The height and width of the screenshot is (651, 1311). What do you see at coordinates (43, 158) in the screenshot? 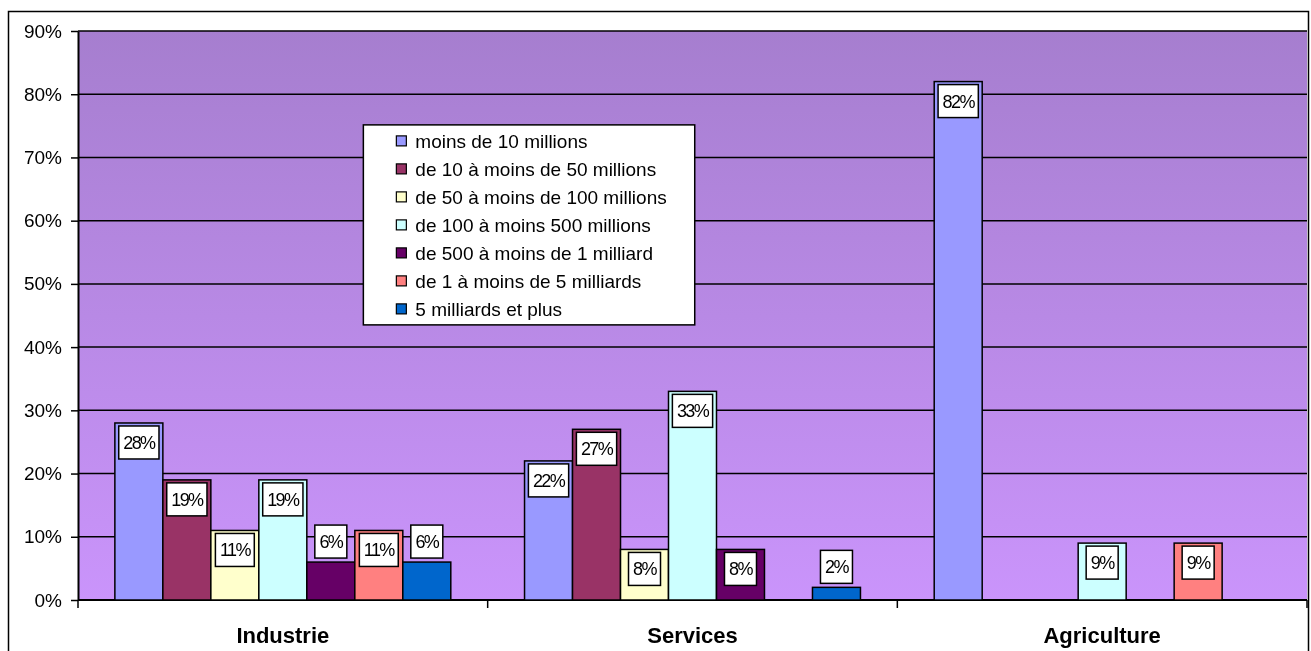
I see `y-tick-label: 70%` at bounding box center [43, 158].